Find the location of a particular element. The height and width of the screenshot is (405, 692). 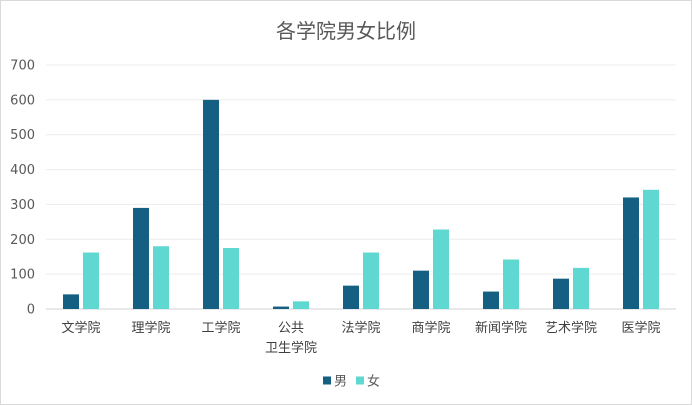

y-tick-label: 600 is located at coordinates (22, 100).